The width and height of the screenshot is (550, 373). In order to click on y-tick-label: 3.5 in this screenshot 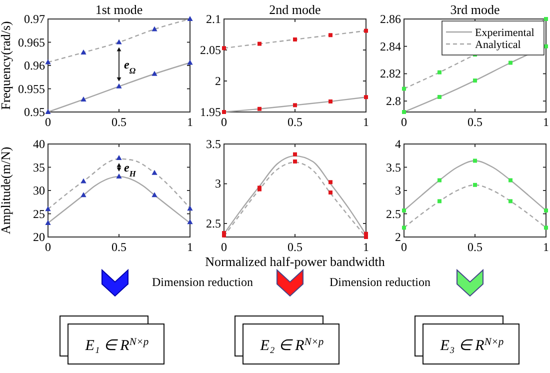, I will do `click(393, 167)`.